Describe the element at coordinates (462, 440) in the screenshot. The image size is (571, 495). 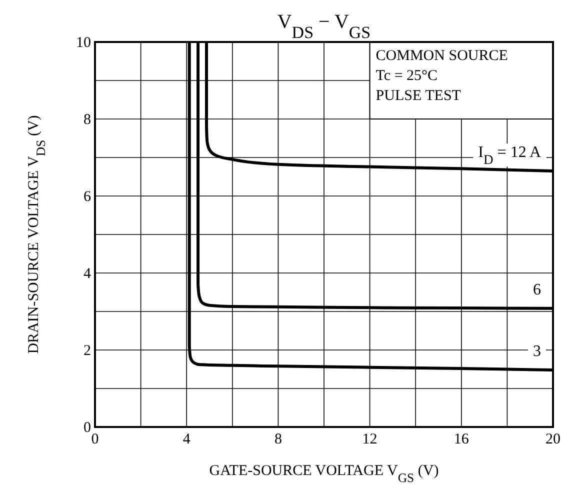
I see `x-tick-label: 16` at that location.